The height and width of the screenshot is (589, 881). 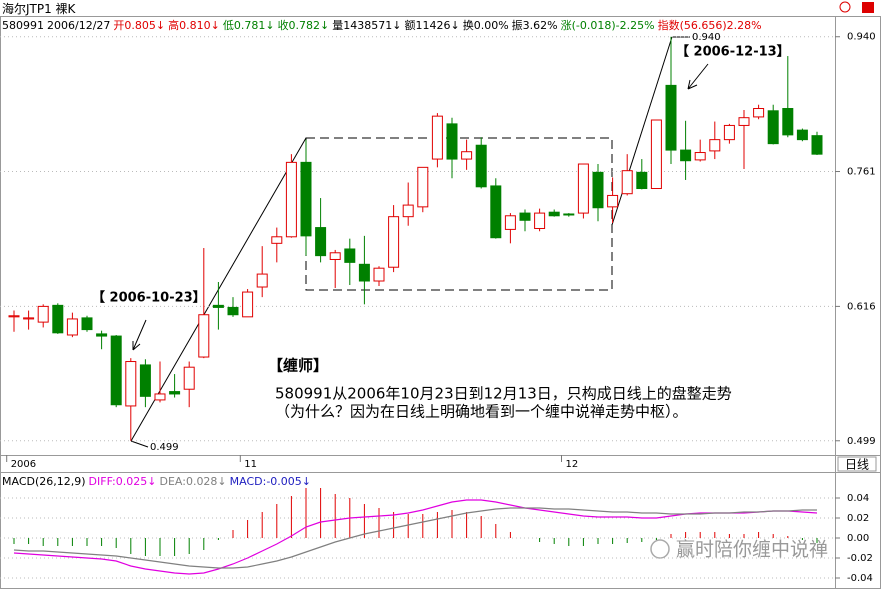 What do you see at coordinates (298, 366) in the screenshot?
I see `annotation: 【缠师】` at bounding box center [298, 366].